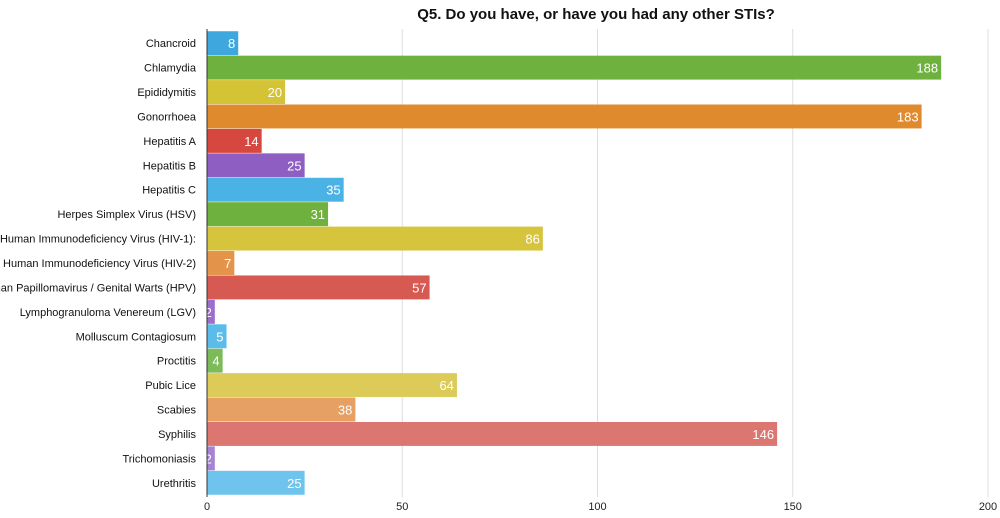 The width and height of the screenshot is (1000, 518). Describe the element at coordinates (318, 214) in the screenshot. I see `value-label-herpes-simplex-virus-hsv: 31` at that location.